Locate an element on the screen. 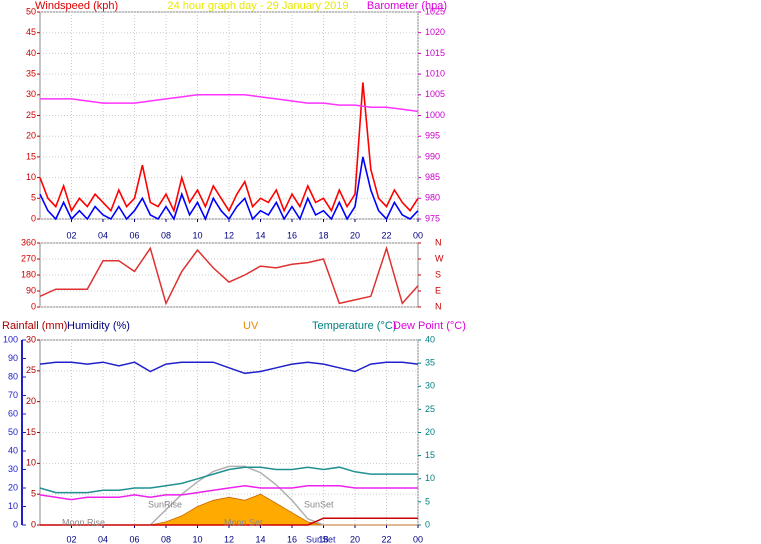  rainfall-label: Rainfall (mm) is located at coordinates (34, 326).